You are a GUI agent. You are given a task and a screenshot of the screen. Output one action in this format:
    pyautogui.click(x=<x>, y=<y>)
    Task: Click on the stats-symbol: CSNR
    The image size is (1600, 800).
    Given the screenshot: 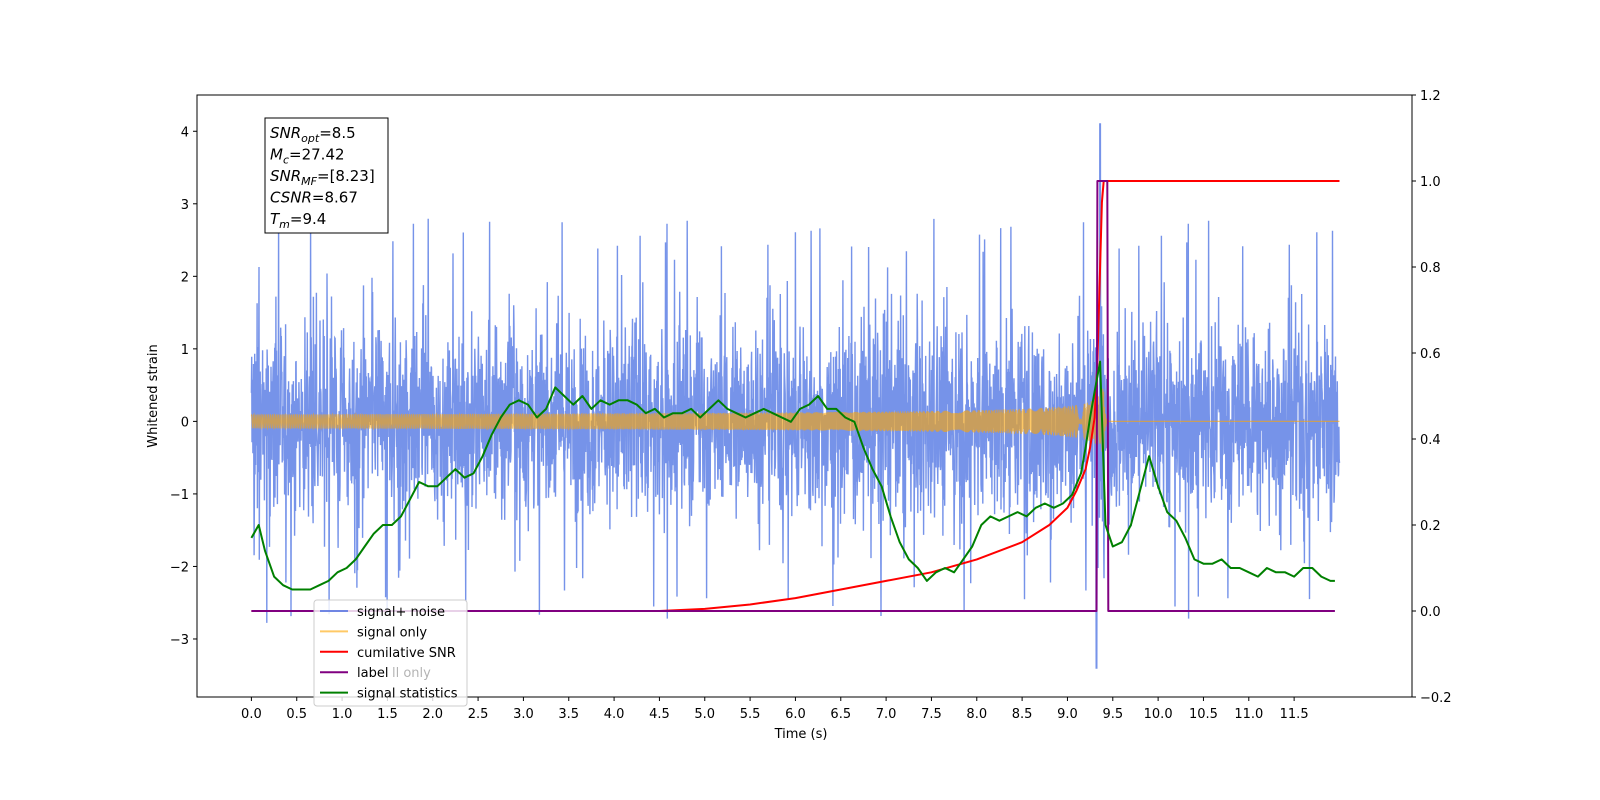 What is the action you would take?
    pyautogui.click(x=291, y=198)
    